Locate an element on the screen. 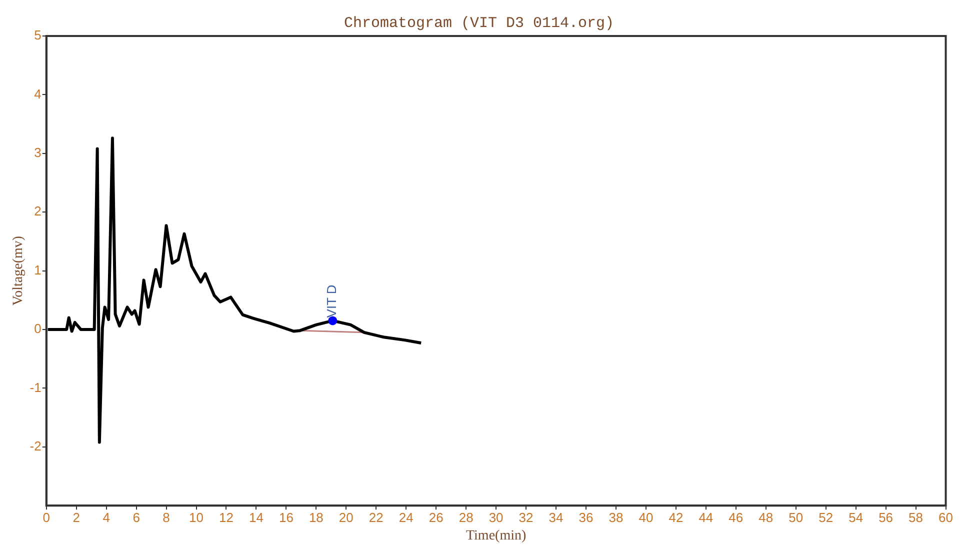  x-tick-label: 8 is located at coordinates (166, 517).